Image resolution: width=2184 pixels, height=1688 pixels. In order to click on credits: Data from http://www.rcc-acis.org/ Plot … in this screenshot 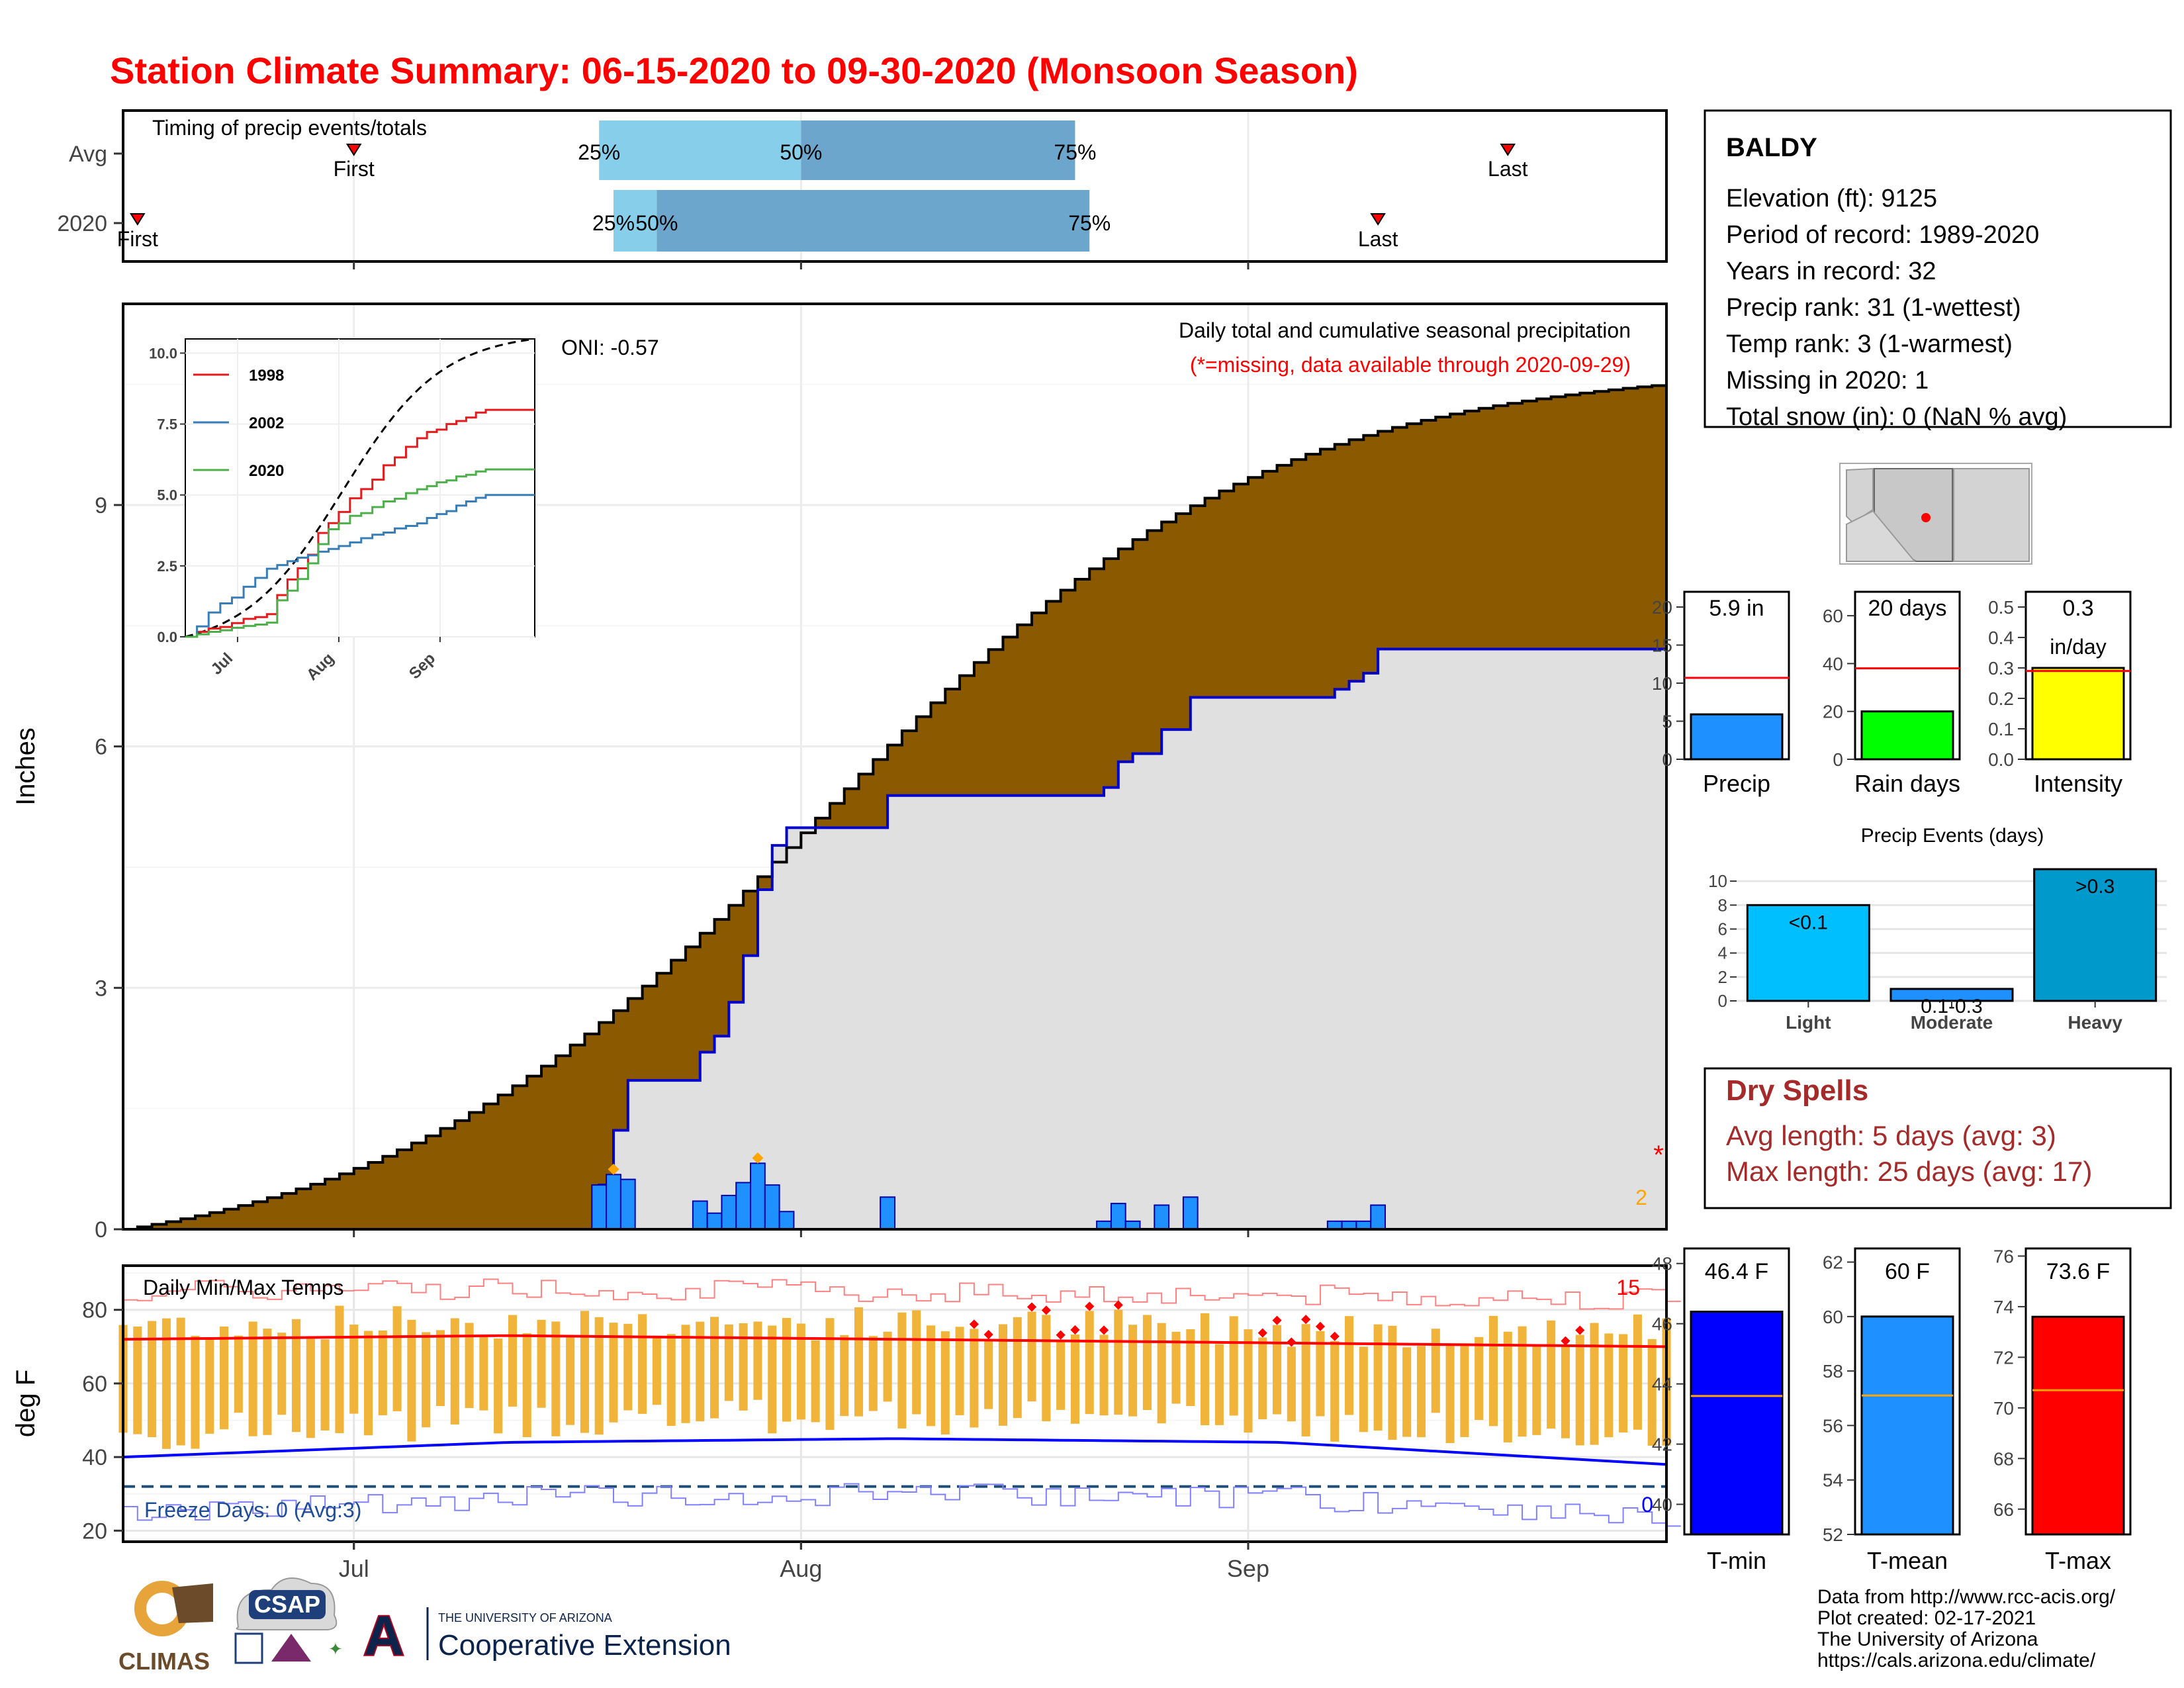, I will do `click(1966, 1628)`.